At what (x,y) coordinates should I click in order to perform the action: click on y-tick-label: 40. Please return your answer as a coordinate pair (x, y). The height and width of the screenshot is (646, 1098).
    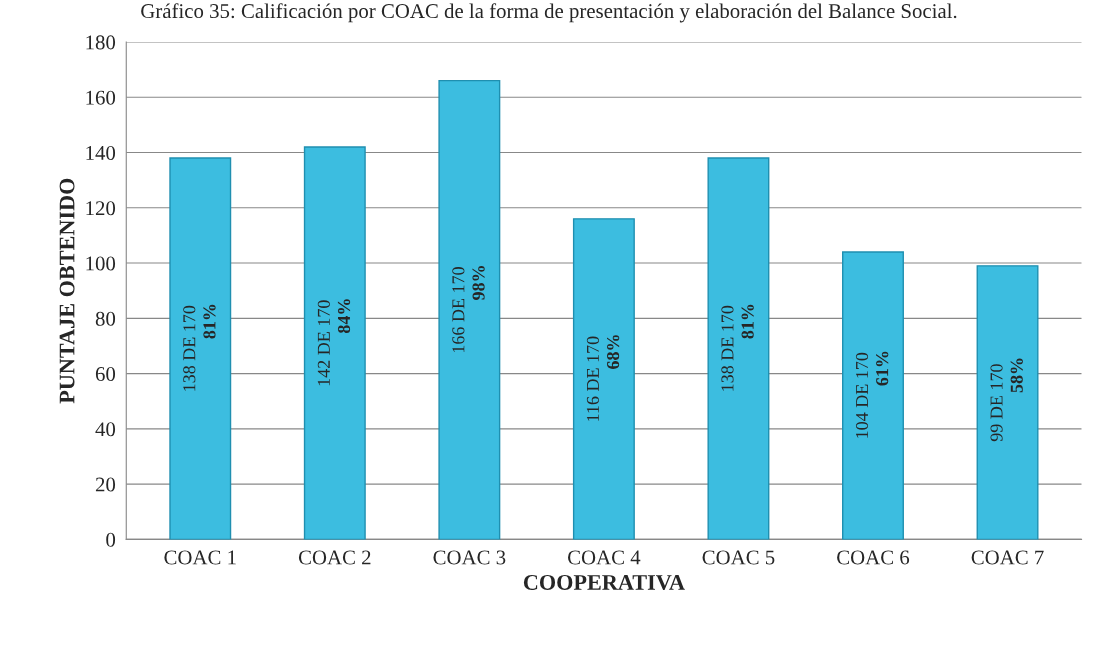
    Looking at the image, I should click on (105, 429).